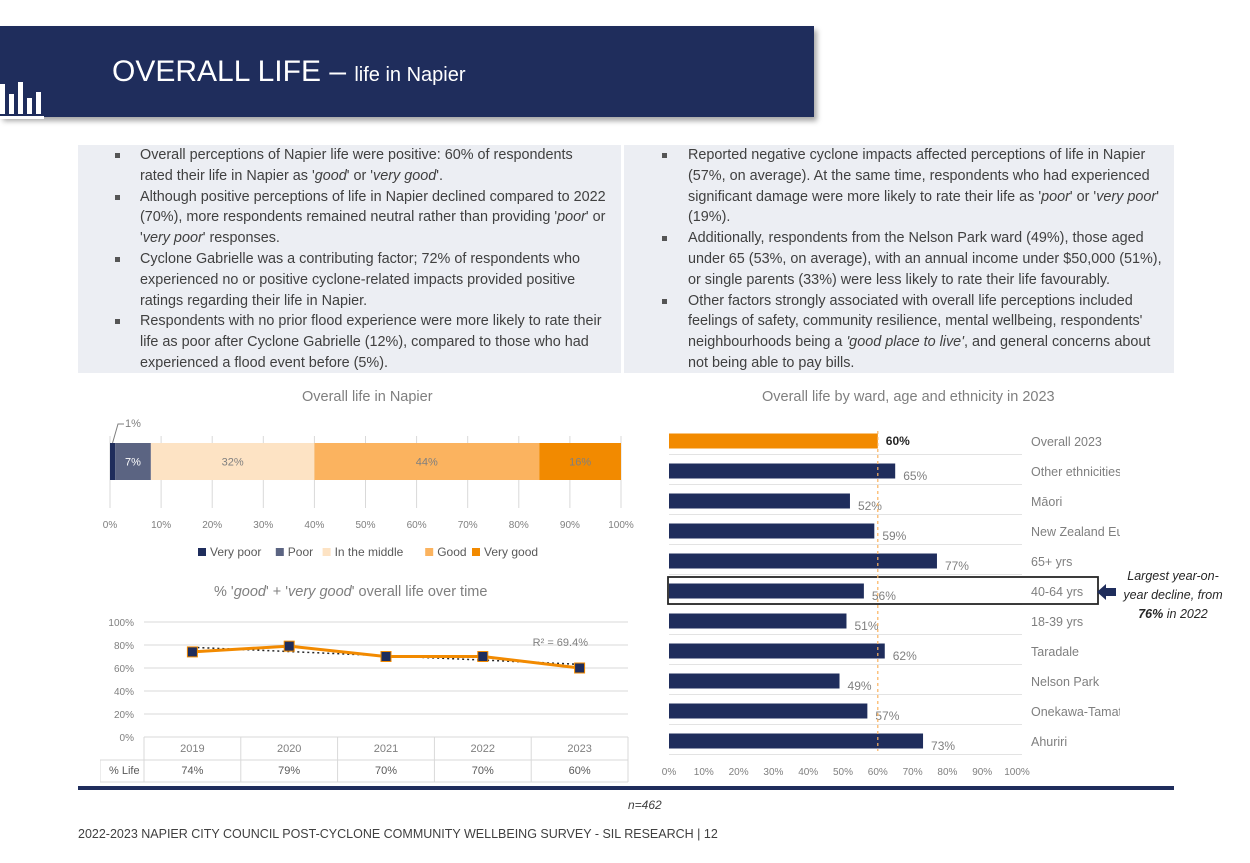 Image resolution: width=1250 pixels, height=863 pixels. I want to click on y-tick-label: 20%, so click(124, 715).